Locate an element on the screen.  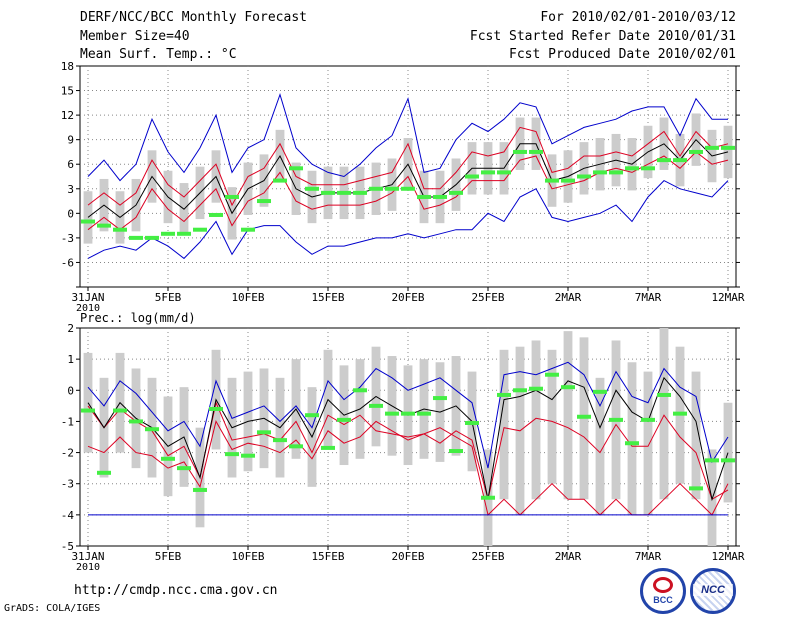
x-tick-label: 15FEB is located at coordinates (327, 556).